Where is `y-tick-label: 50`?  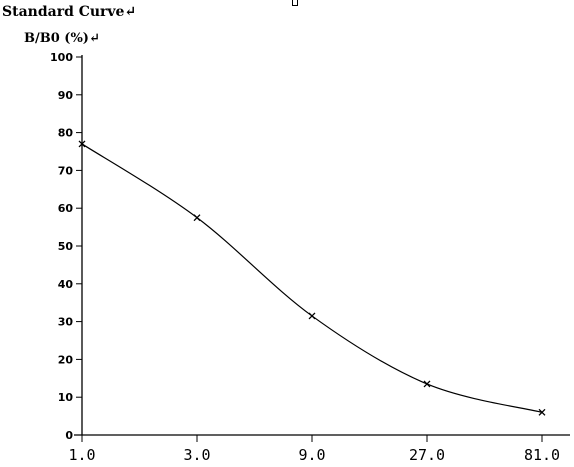 y-tick-label: 50 is located at coordinates (66, 246).